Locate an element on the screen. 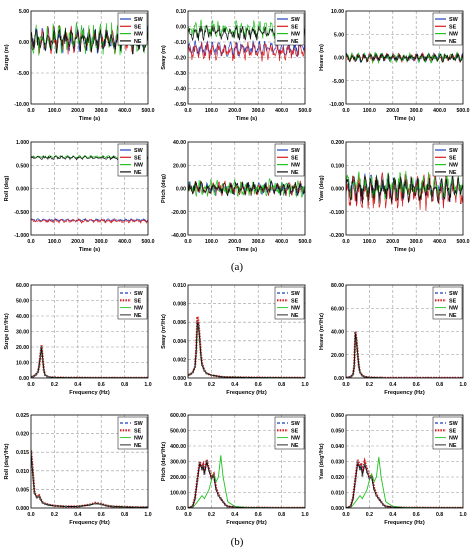 This screenshot has height=550, width=474. y-tick-label: 0.060 is located at coordinates (337, 416).